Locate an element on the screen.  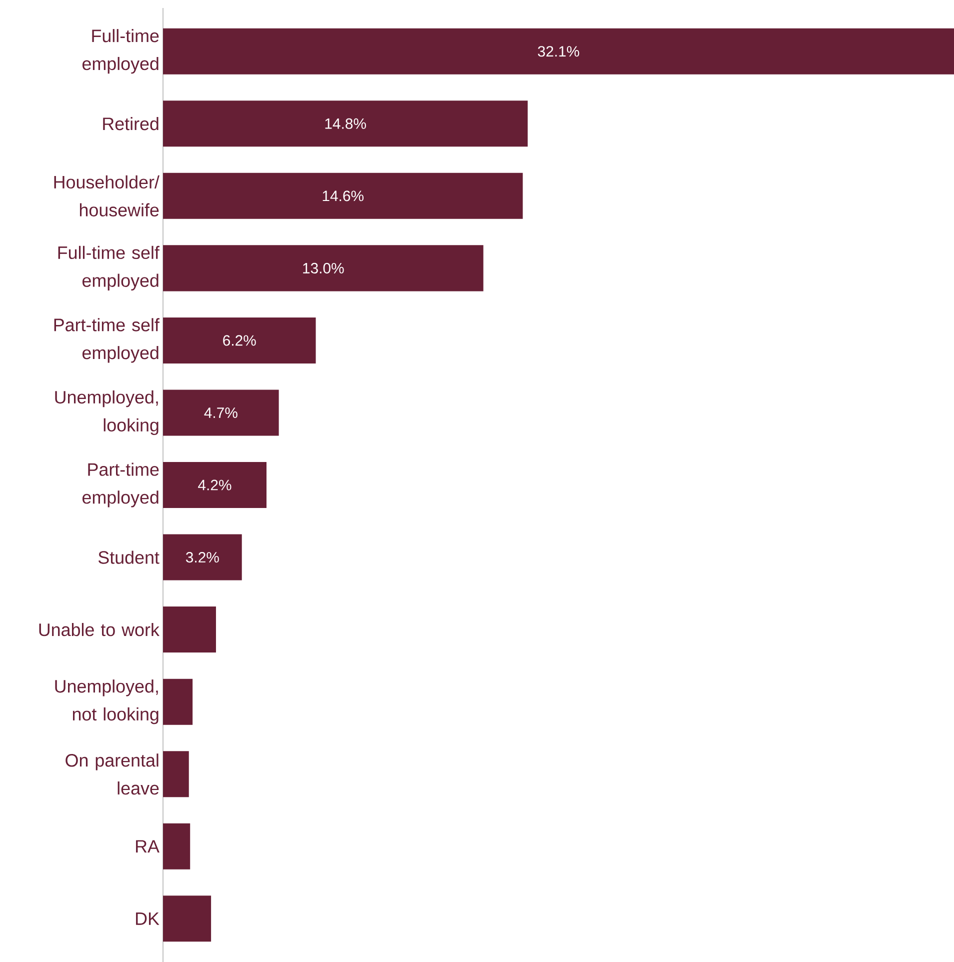
y-tick-label: Householder/ housewife is located at coordinates (107, 195).